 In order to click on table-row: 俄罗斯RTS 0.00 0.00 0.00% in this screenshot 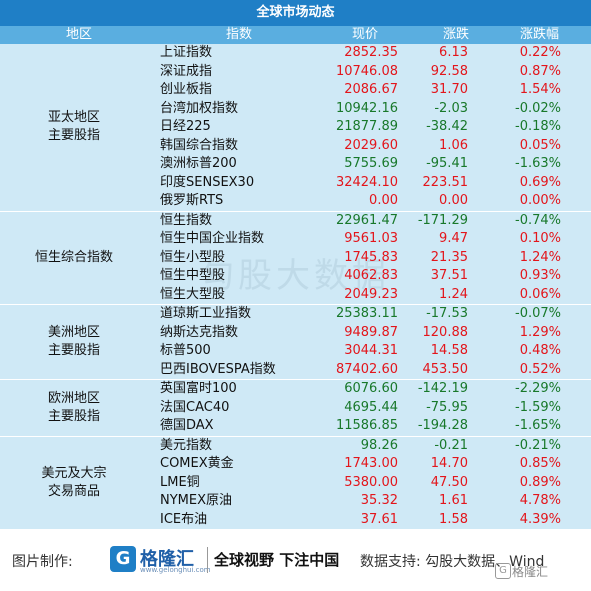, I will do `click(295, 201)`.